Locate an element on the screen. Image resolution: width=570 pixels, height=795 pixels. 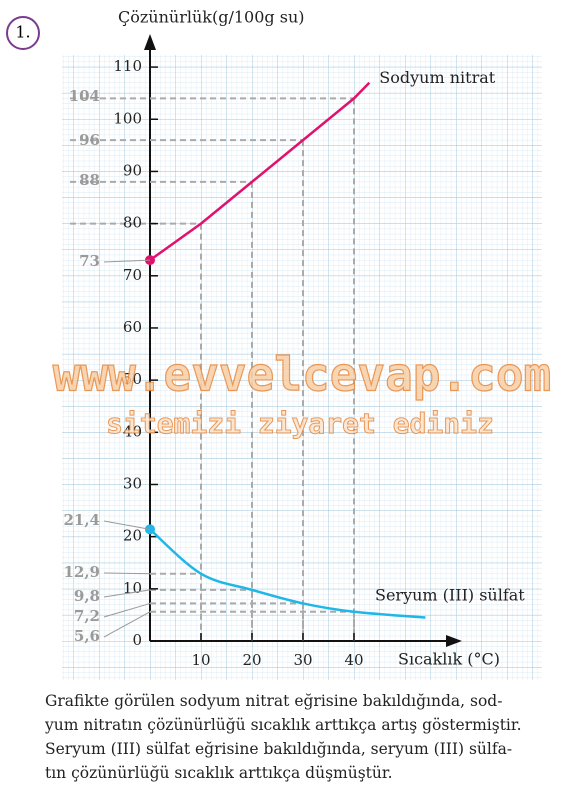
watermark-site: www.evvelcevap.com is located at coordinates (302, 375).